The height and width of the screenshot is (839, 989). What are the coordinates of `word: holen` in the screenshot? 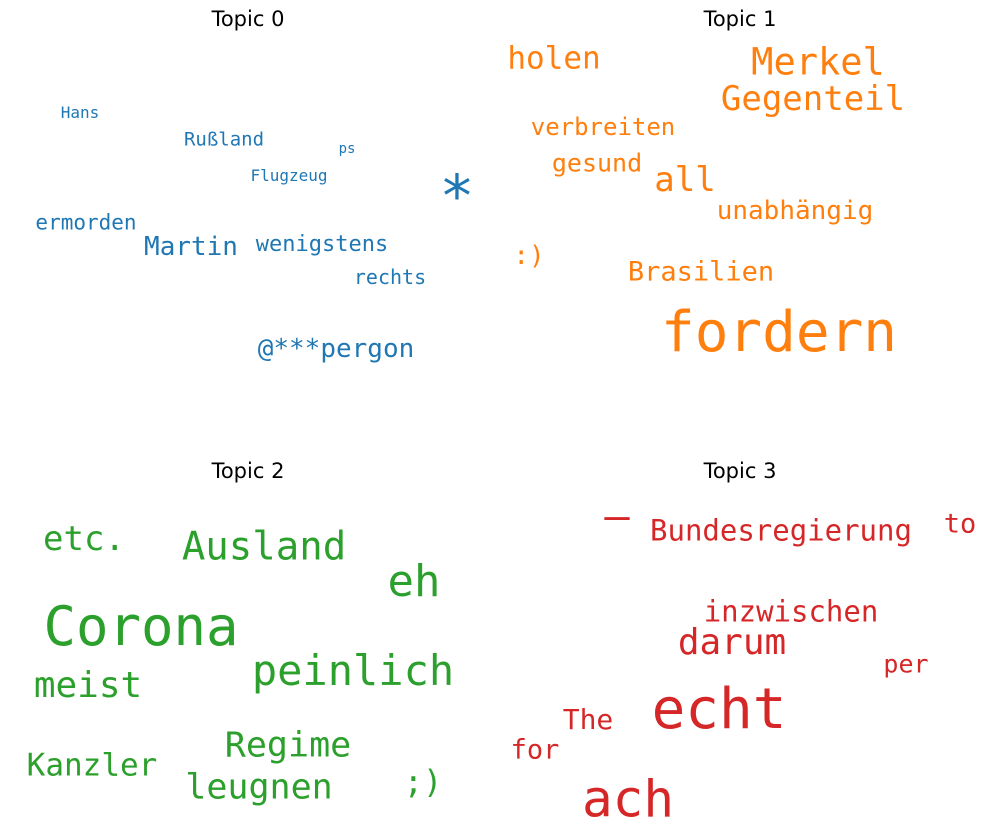 It's located at (554, 58).